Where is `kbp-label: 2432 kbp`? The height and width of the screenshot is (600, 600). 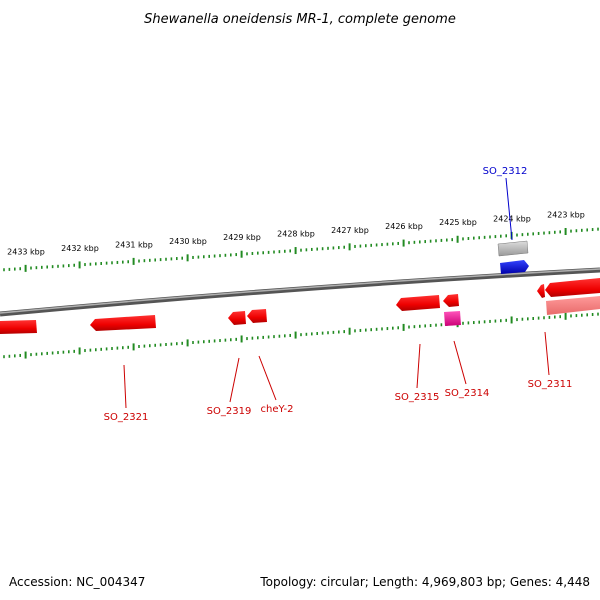
kbp-label: 2432 kbp is located at coordinates (80, 248).